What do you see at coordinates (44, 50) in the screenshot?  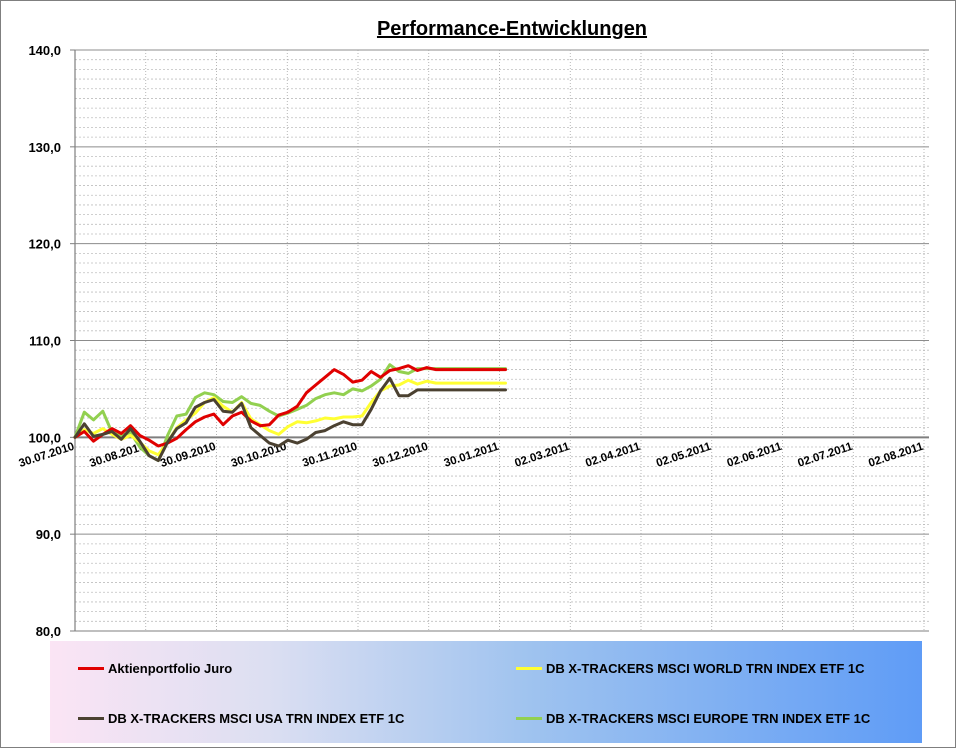 I see `y-tick-label: 140,0` at bounding box center [44, 50].